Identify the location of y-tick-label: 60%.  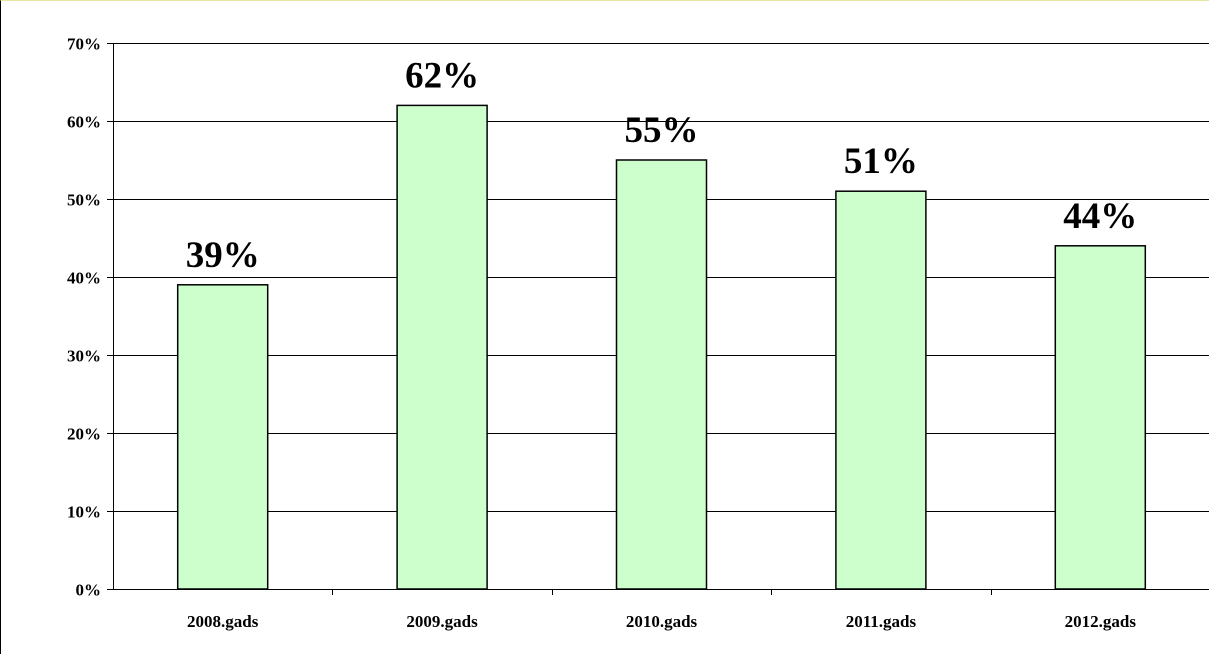
(84, 122).